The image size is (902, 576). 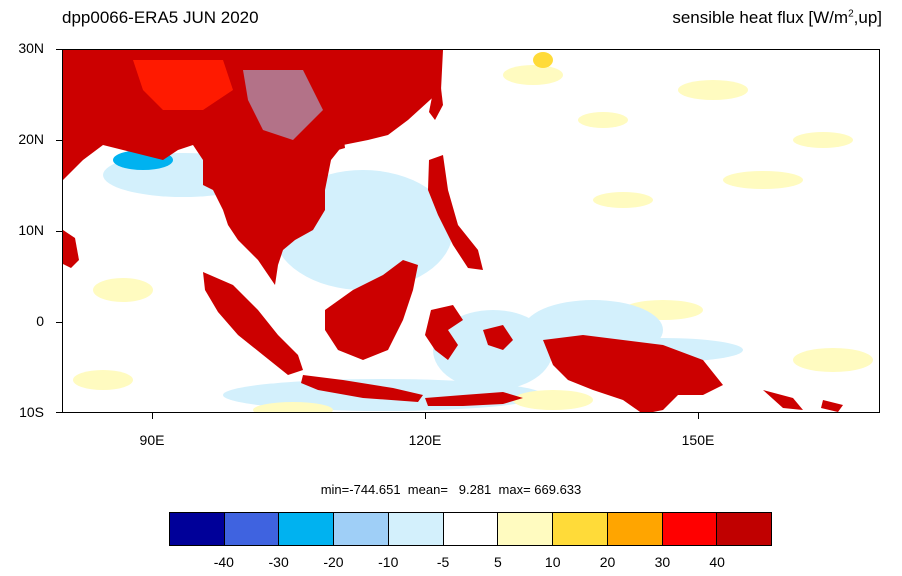 I want to click on land-warm-region, so click(x=183, y=85).